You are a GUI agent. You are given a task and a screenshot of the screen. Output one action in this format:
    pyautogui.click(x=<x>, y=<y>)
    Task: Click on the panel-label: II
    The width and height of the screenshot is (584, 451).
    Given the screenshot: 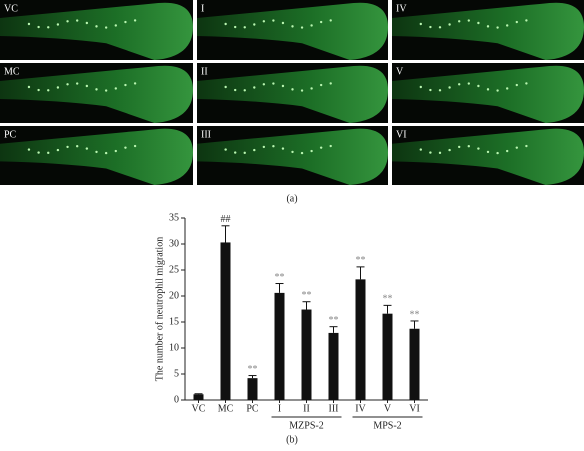 What is the action you would take?
    pyautogui.click(x=204, y=71)
    